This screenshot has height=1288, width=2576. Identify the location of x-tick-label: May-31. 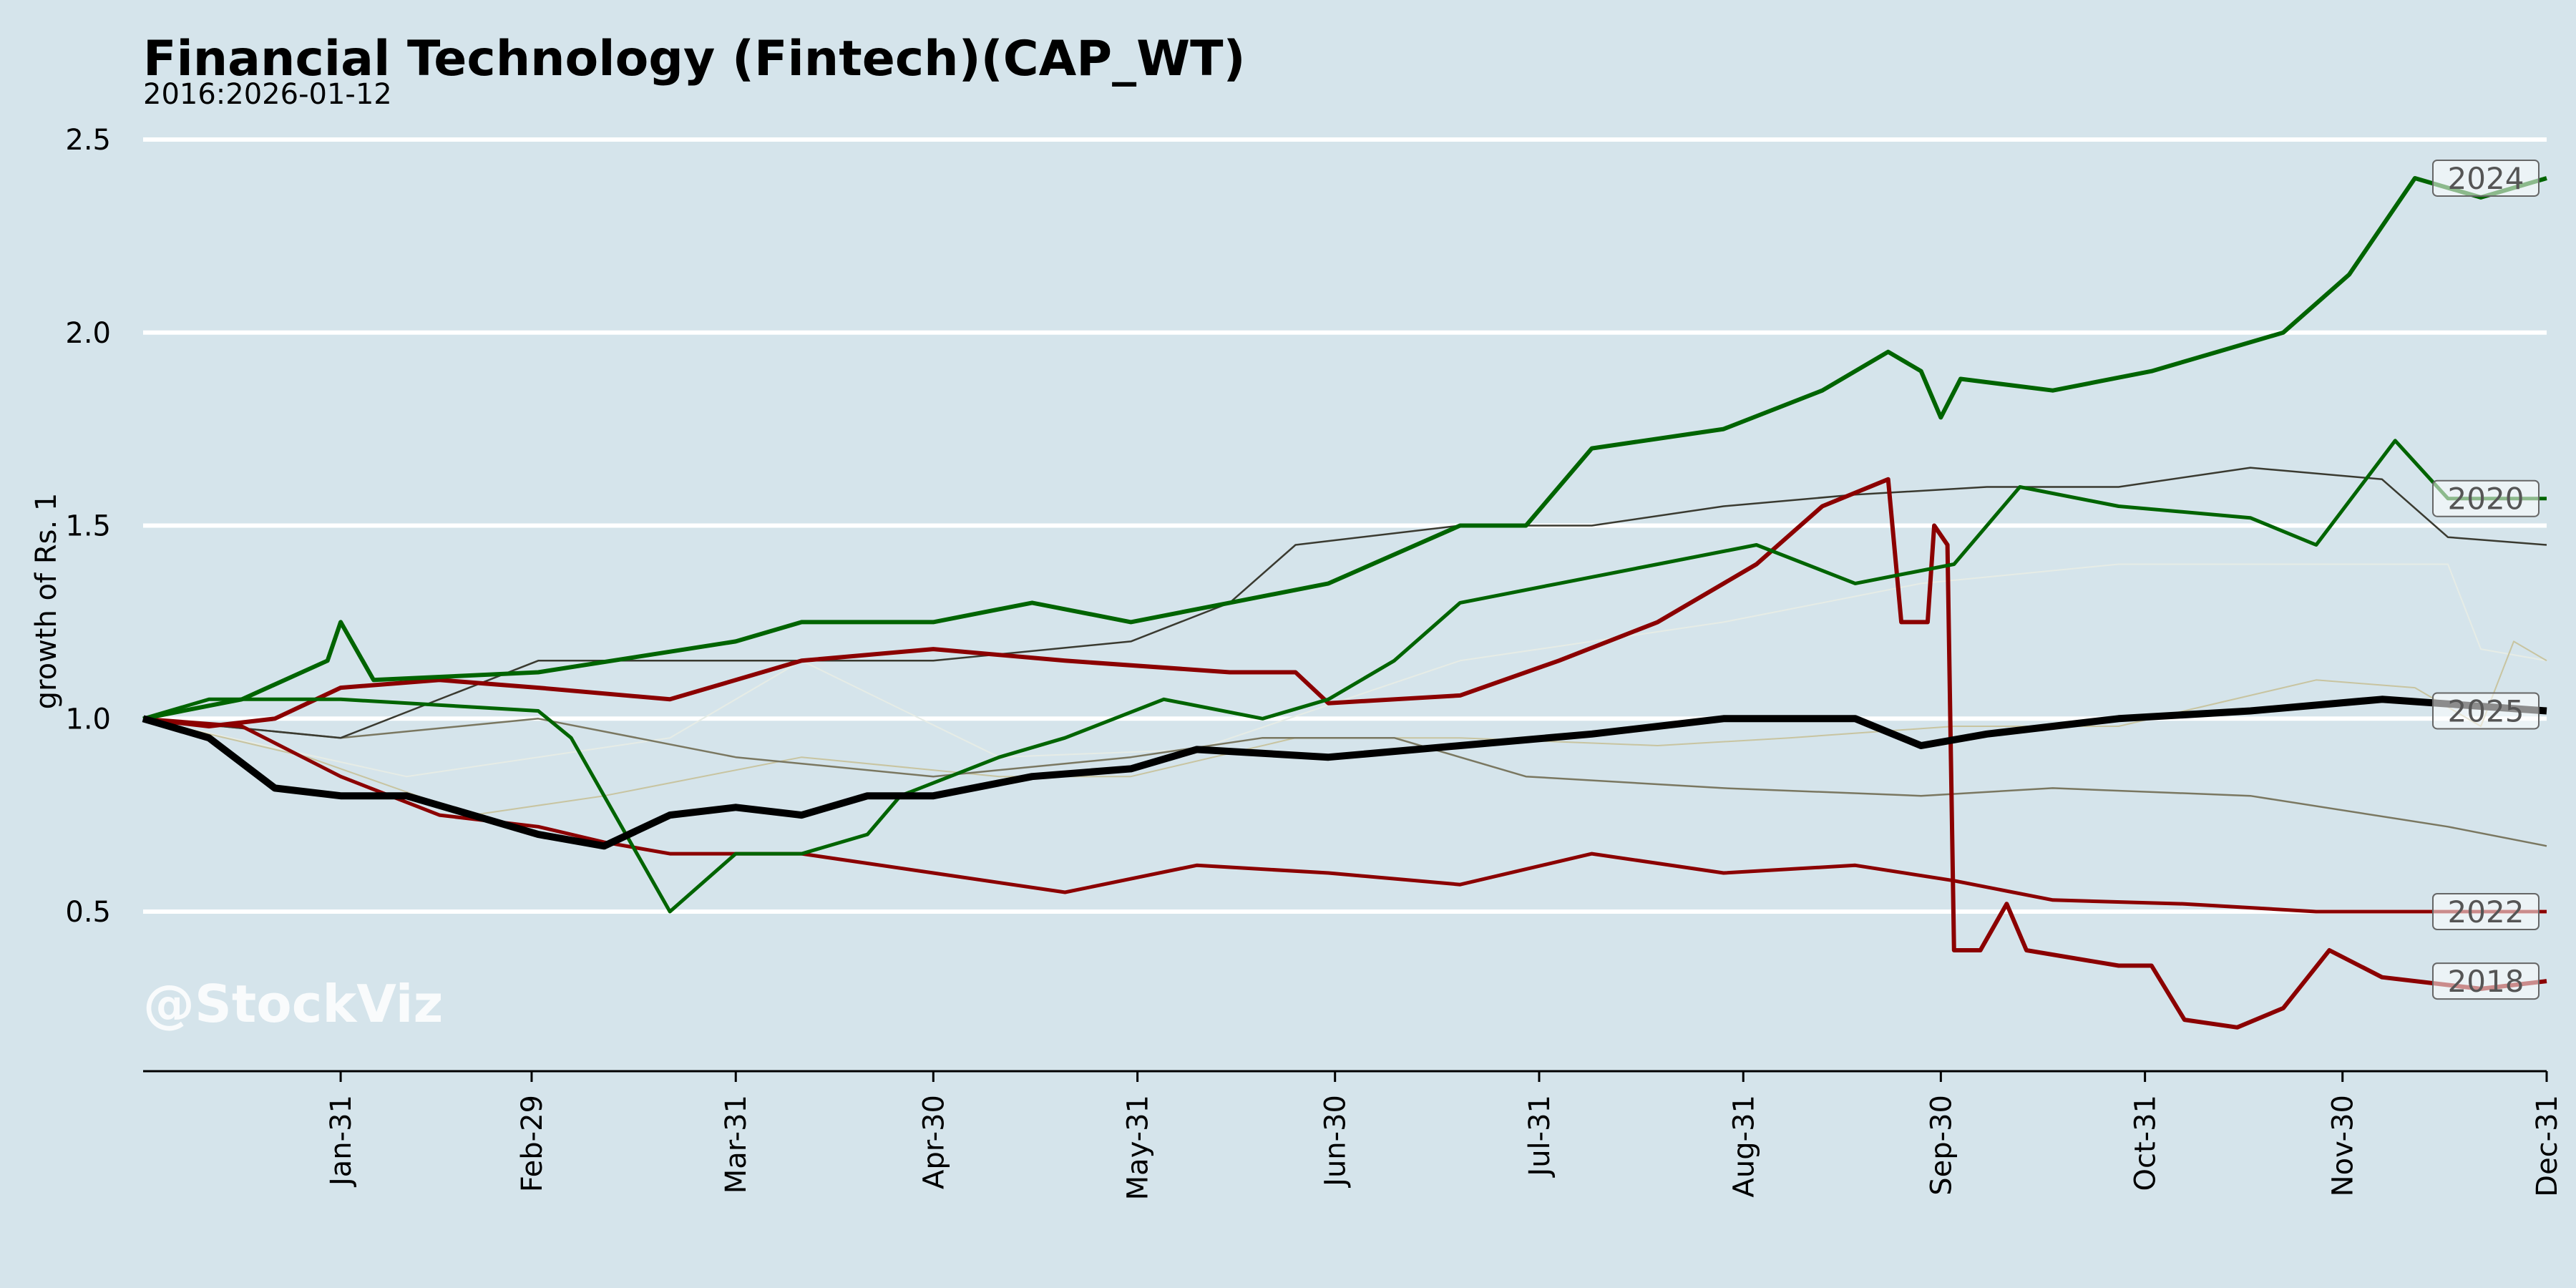
(1138, 1147).